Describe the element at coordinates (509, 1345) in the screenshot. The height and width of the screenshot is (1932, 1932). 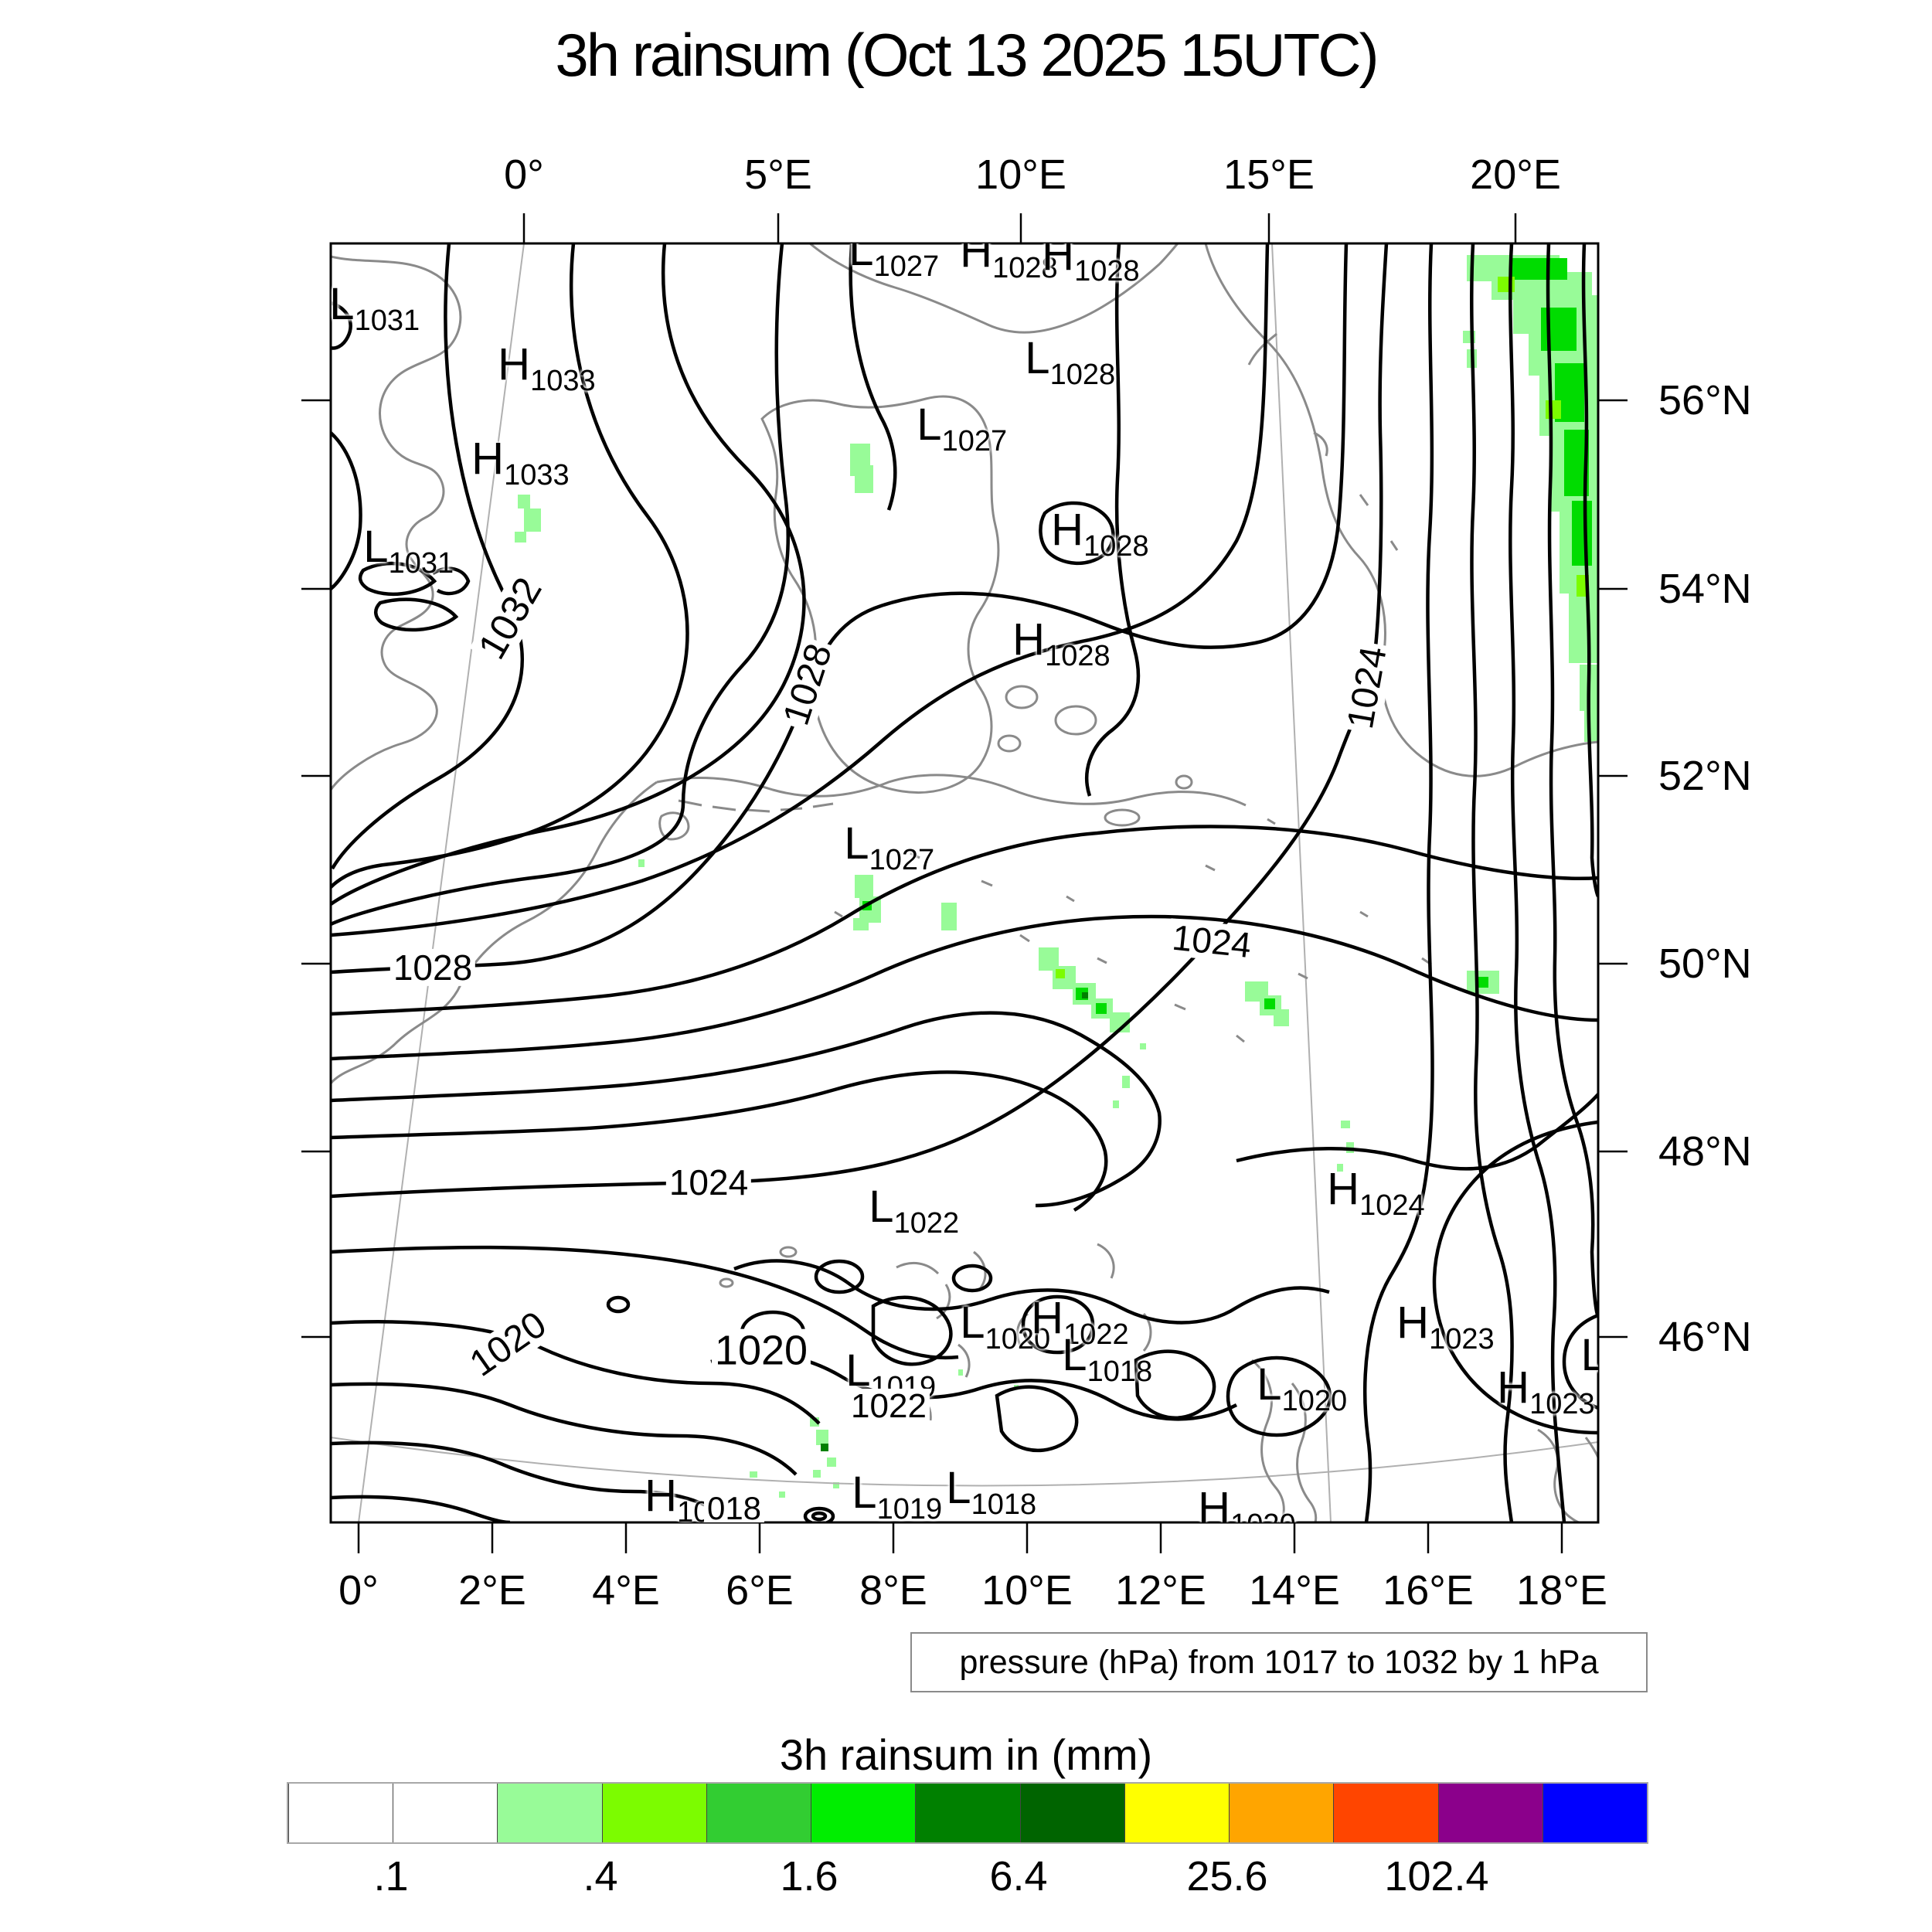
I see `contour-label: 1020` at that location.